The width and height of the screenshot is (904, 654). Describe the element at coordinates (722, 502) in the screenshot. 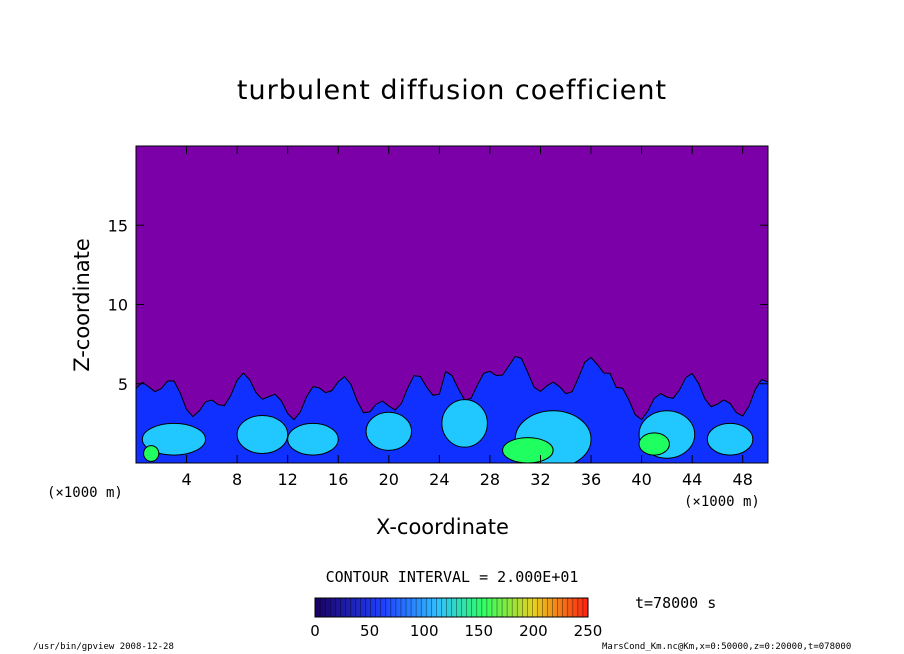

I see `x-axis-unit: (×1000 m)` at that location.